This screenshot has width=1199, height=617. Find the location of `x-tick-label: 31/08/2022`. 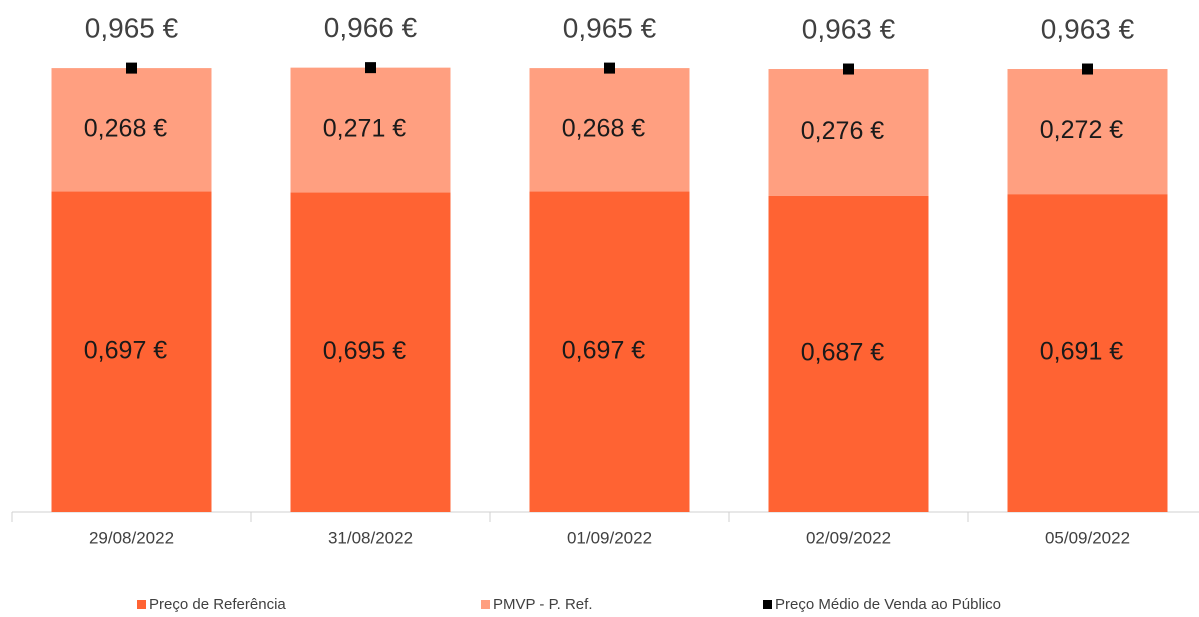

x-tick-label: 31/08/2022 is located at coordinates (370, 537).